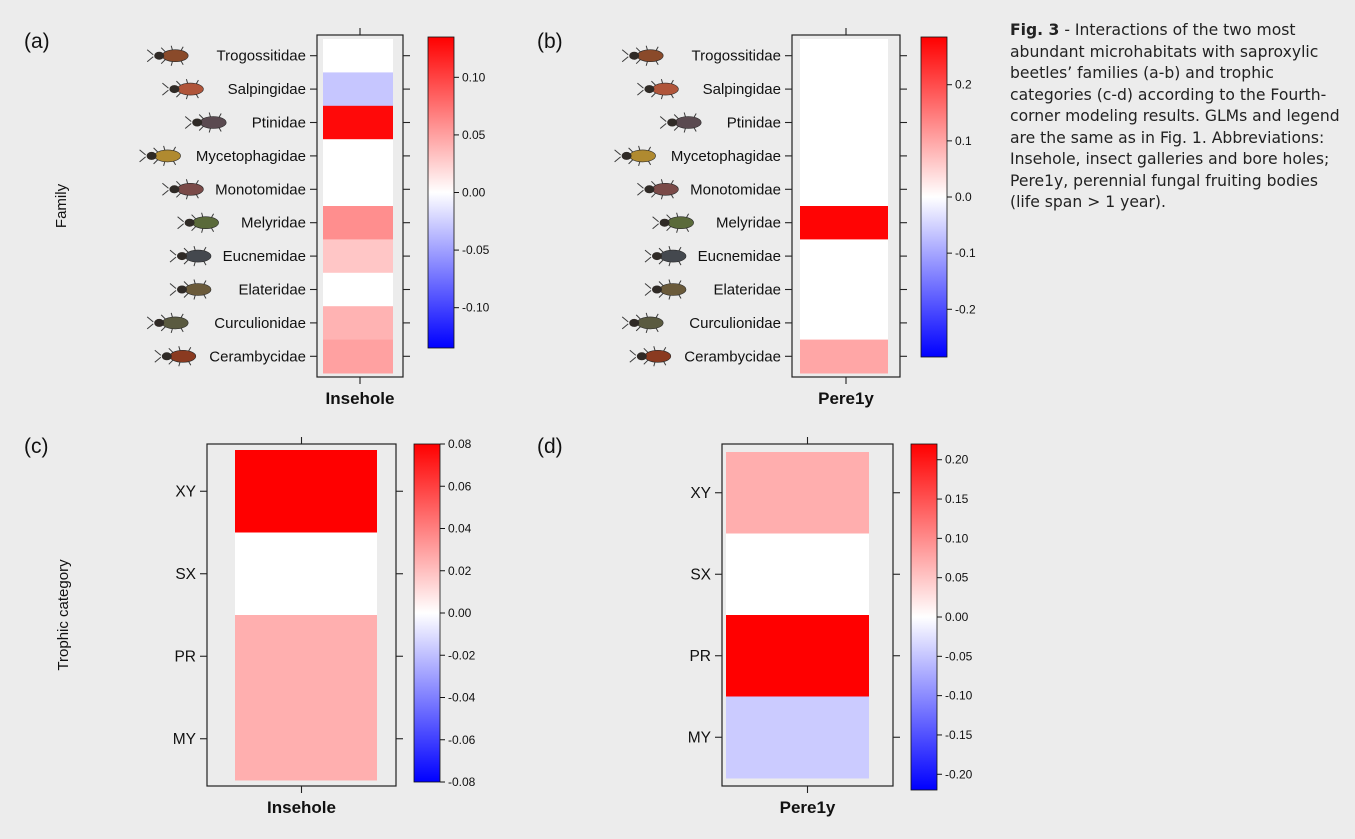 The width and height of the screenshot is (1355, 839). What do you see at coordinates (462, 782) in the screenshot?
I see `colorbar-tick-label: -0.08` at bounding box center [462, 782].